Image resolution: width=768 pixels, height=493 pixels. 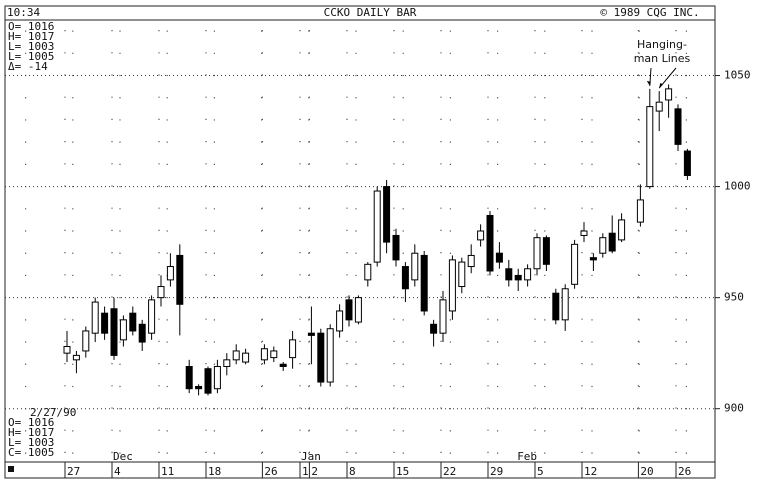 I want to click on x-tick-label: 1, so click(x=305, y=471).